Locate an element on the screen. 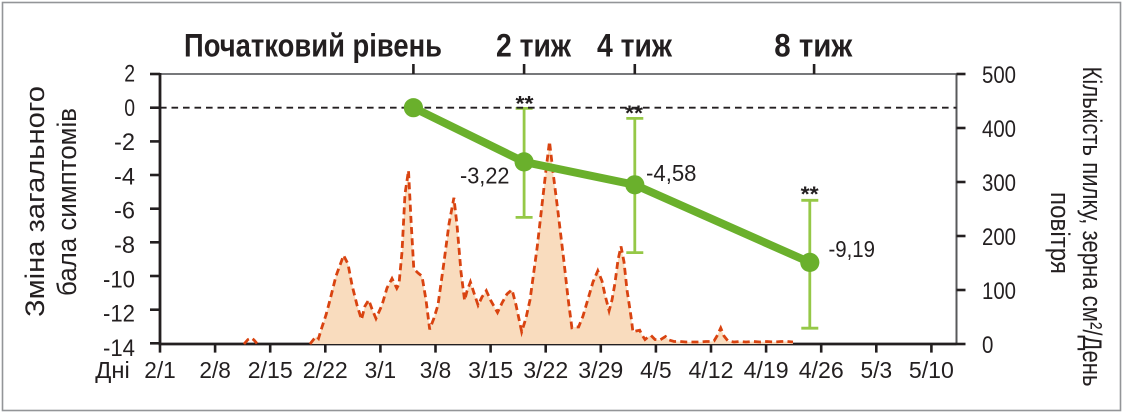  svg-text: 4/26 is located at coordinates (821, 370).